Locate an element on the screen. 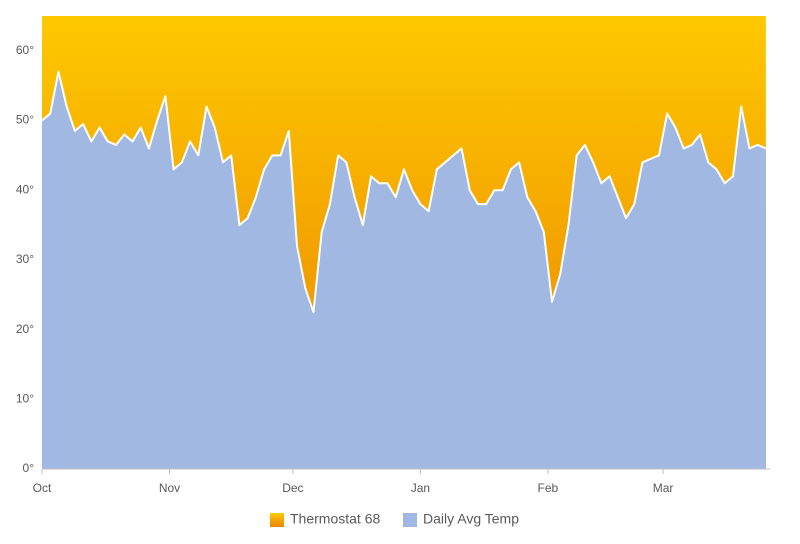  x-tick-label: Mar is located at coordinates (663, 488).